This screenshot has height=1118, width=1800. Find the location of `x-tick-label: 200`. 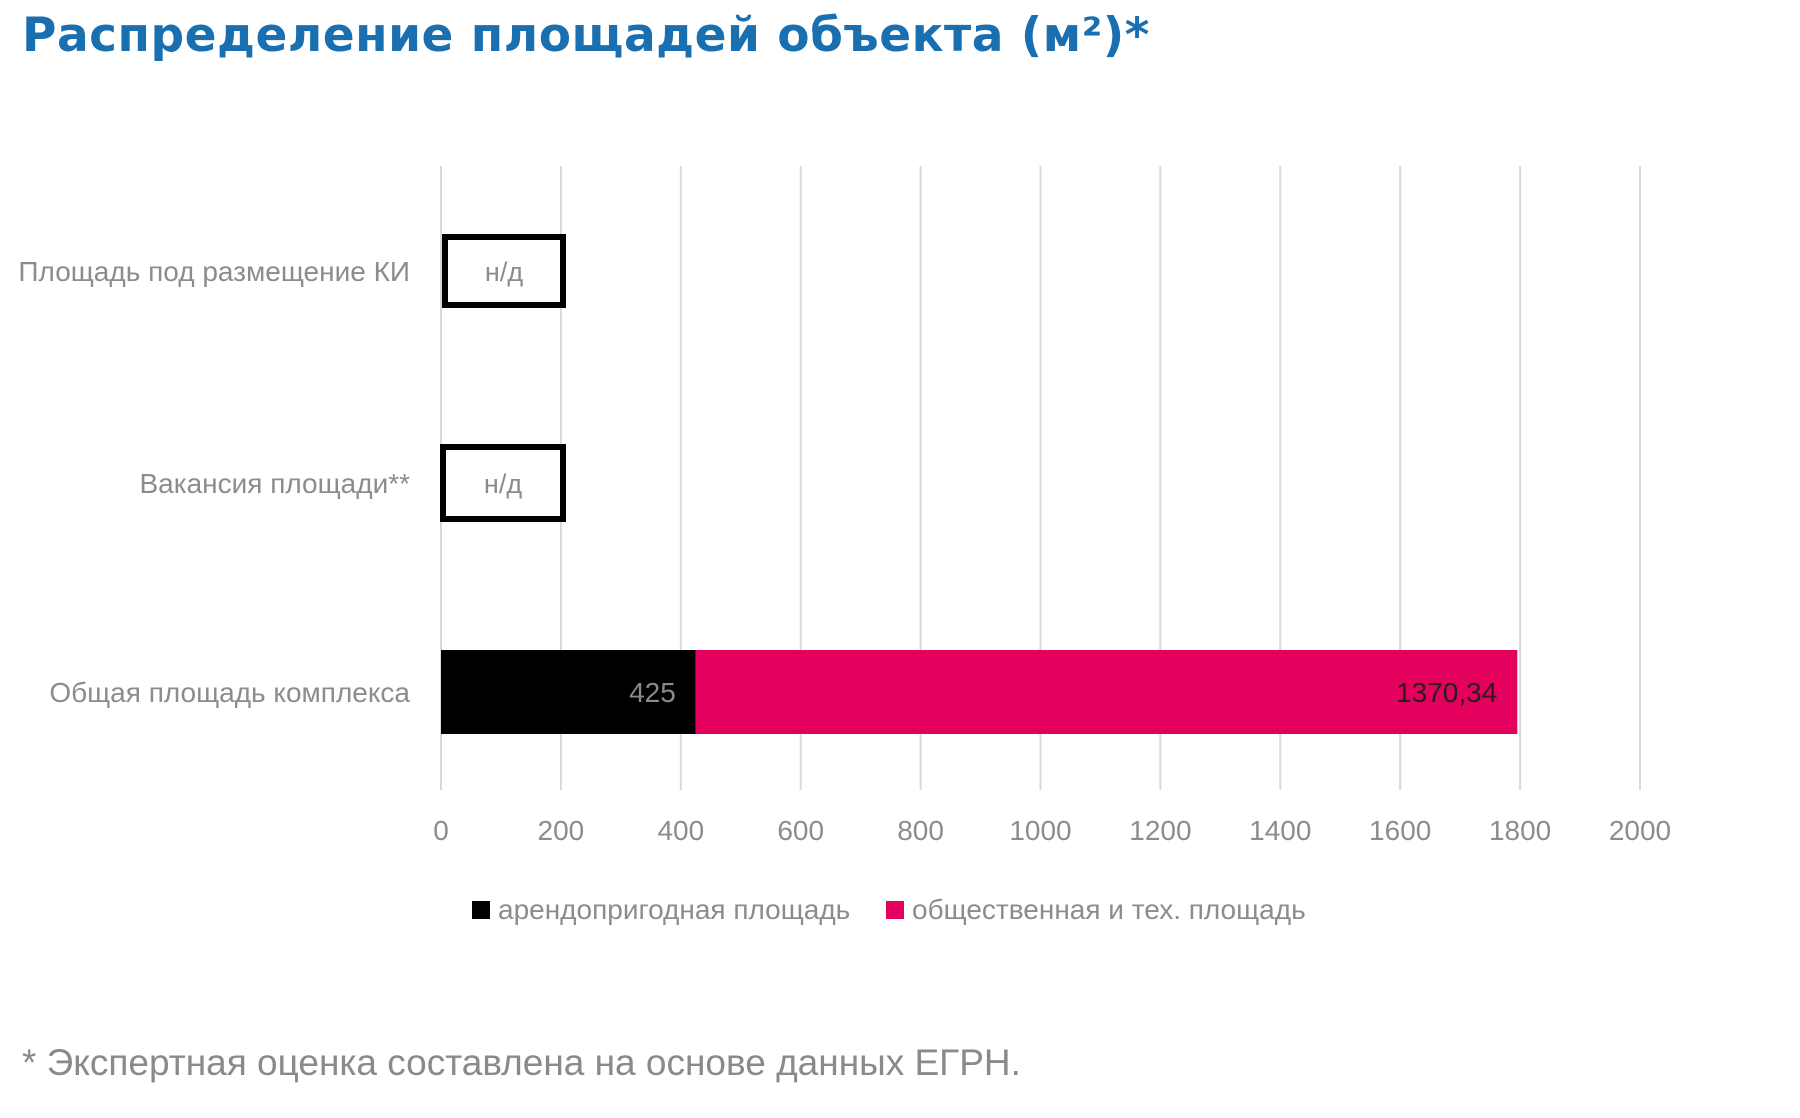

x-tick-label: 200 is located at coordinates (561, 830).